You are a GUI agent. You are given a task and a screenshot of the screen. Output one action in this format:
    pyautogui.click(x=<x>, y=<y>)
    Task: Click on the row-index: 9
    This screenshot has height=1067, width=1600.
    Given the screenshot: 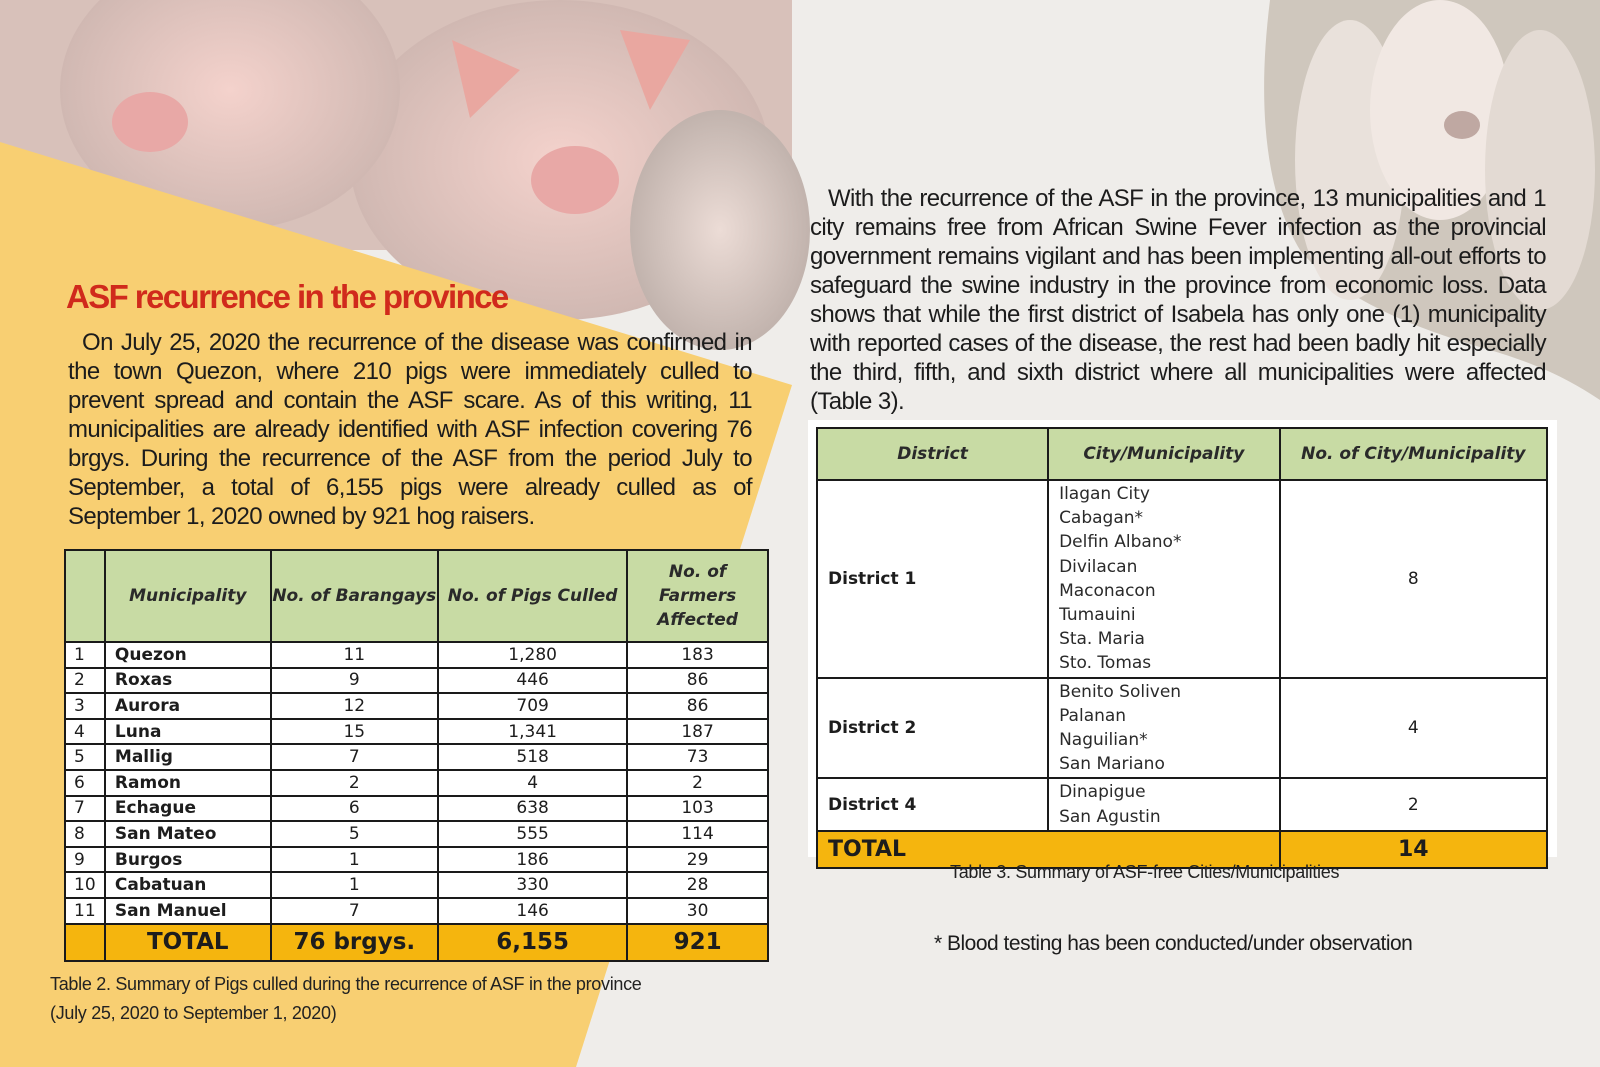 What is the action you would take?
    pyautogui.click(x=85, y=859)
    